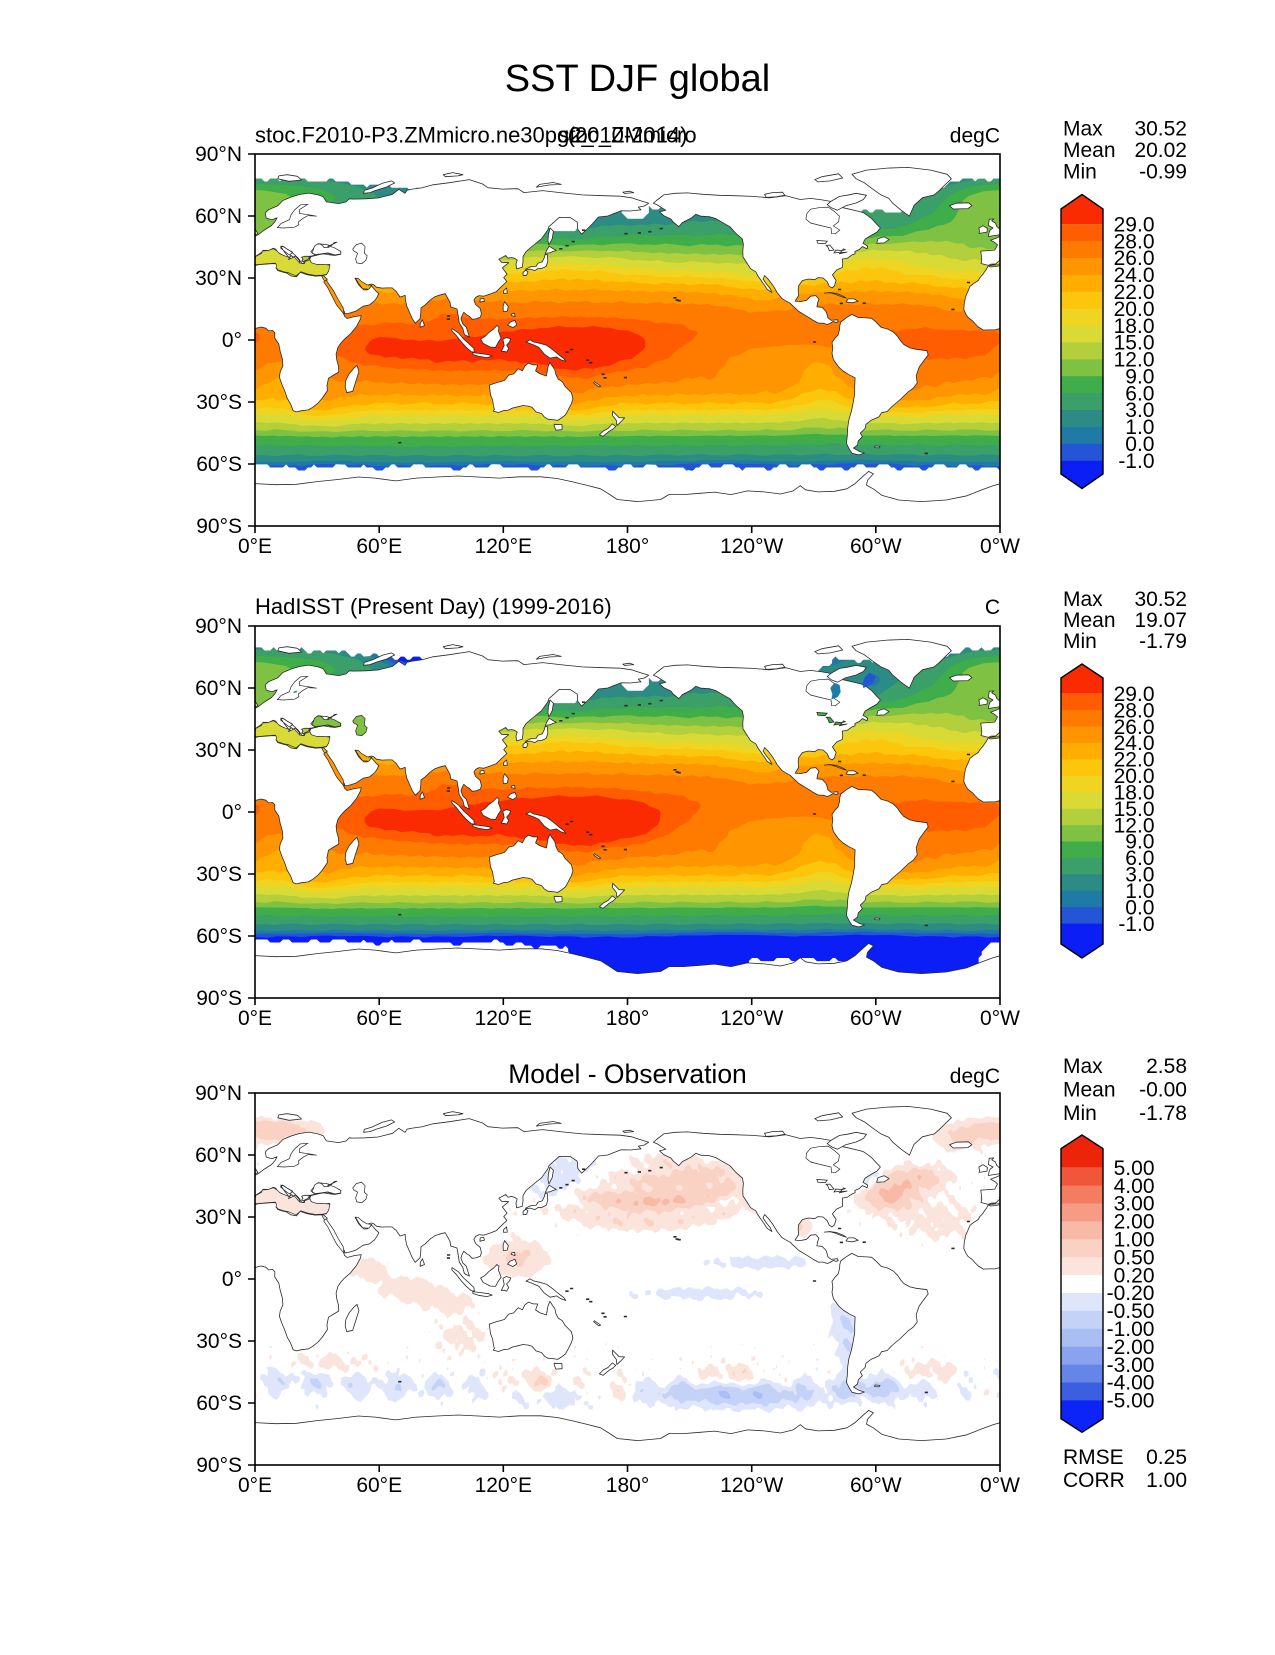  I want to click on svg-text: 30.52, so click(1160, 128).